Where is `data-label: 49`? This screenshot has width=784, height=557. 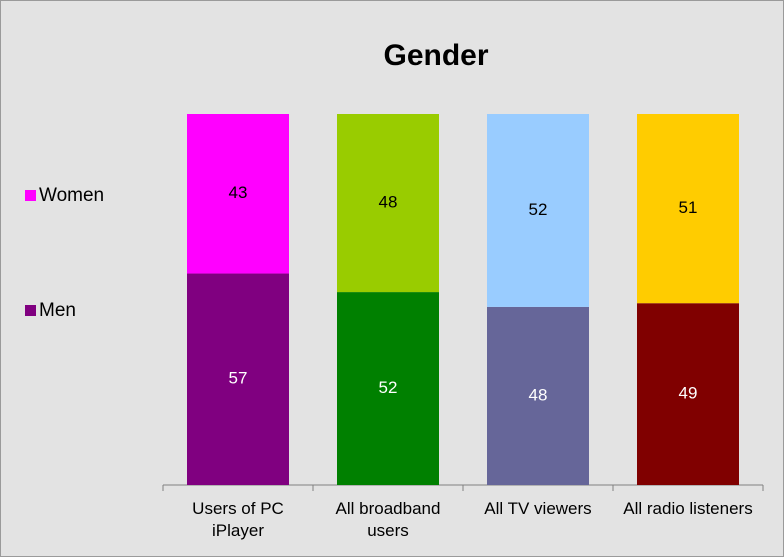 data-label: 49 is located at coordinates (688, 393).